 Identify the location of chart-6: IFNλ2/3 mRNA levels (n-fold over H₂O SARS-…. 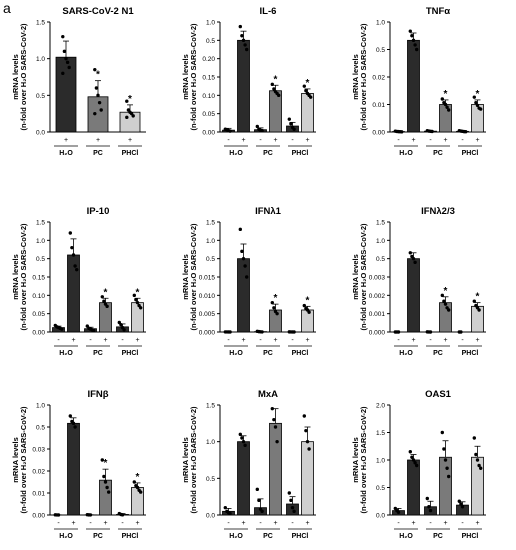
(418, 281).